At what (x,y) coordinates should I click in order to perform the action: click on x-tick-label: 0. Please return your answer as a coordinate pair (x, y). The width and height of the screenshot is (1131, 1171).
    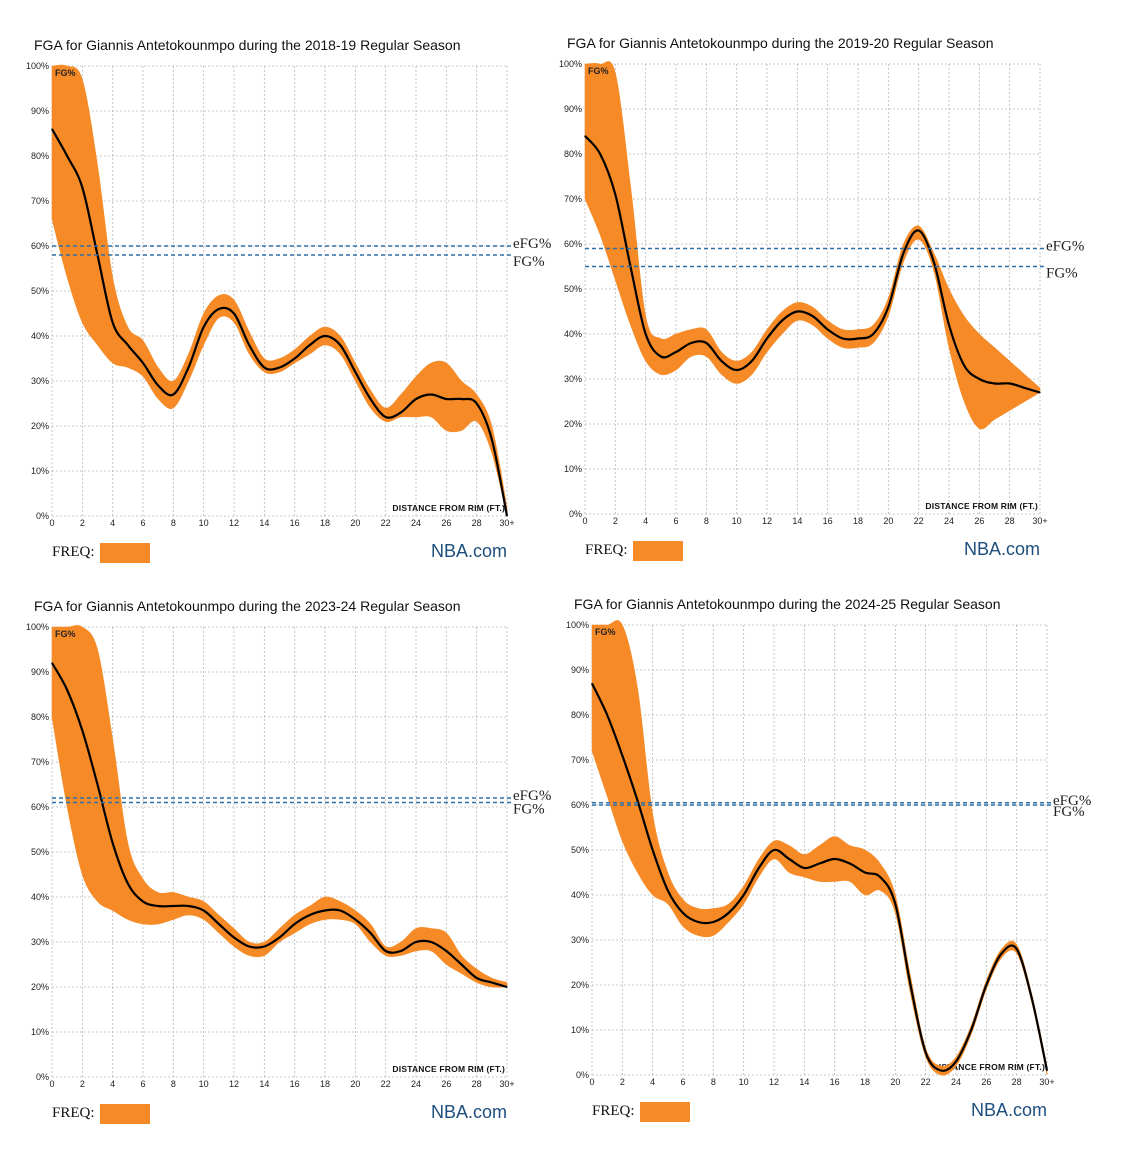
    Looking at the image, I should click on (51, 523).